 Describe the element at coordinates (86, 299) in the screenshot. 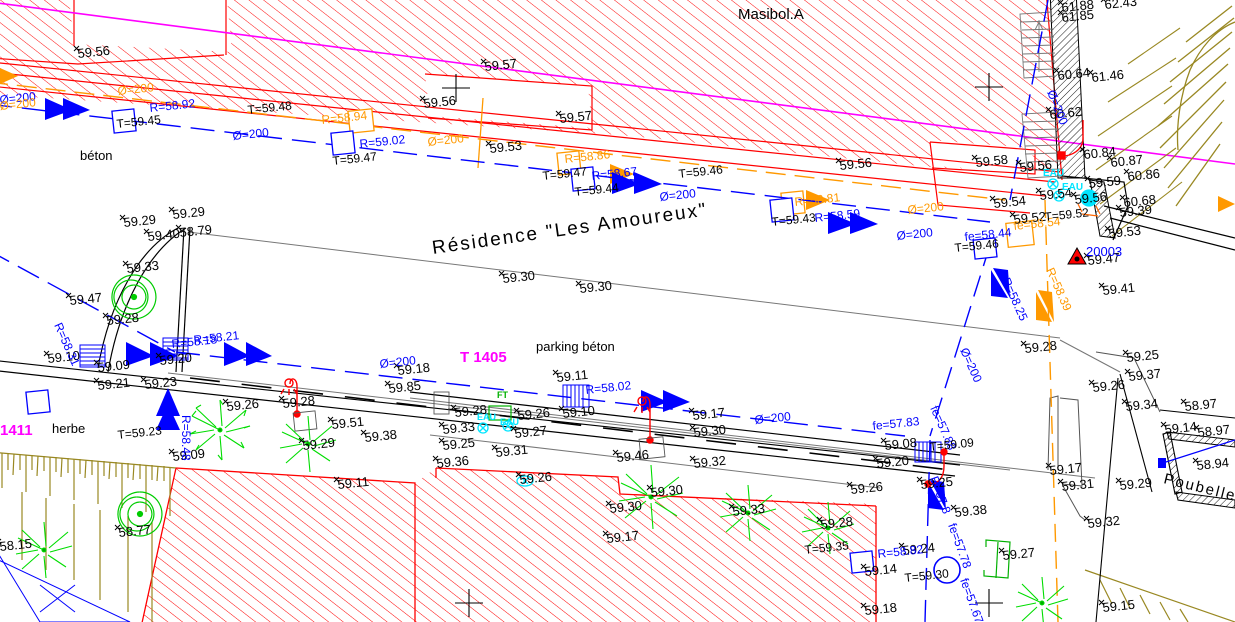

I see `spot-height-label: 59.47` at that location.